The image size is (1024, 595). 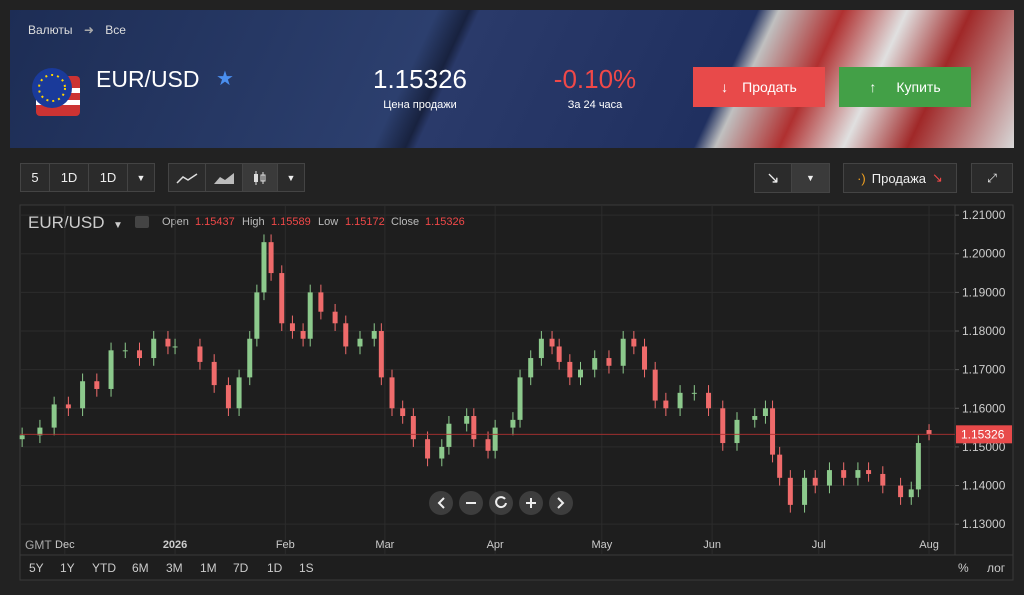 What do you see at coordinates (984, 254) in the screenshot?
I see `y-tick-label: 1.20000` at bounding box center [984, 254].